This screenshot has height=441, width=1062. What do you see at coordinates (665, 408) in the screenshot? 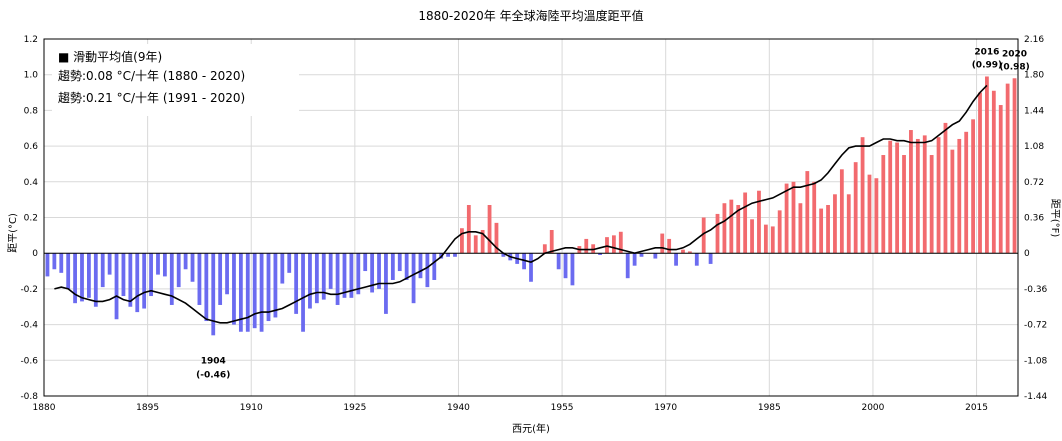
I see `x-tick-label: 1970` at bounding box center [665, 408].